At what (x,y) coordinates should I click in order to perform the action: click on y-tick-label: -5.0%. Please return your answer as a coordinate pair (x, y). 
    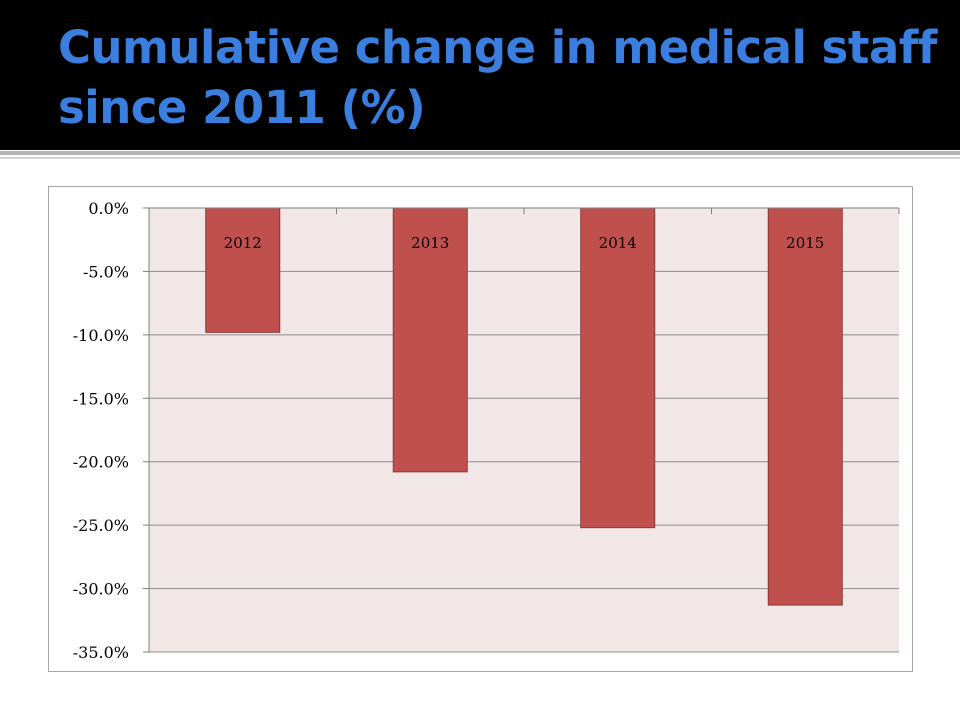
    Looking at the image, I should click on (106, 271).